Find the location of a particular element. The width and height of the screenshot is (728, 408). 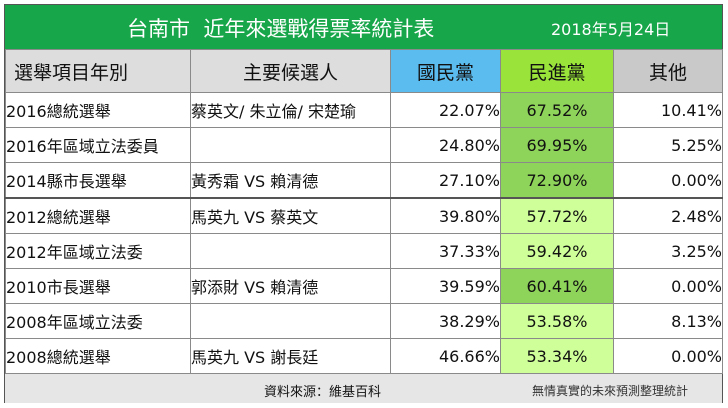

cell-dpp: 72.90% is located at coordinates (557, 180).